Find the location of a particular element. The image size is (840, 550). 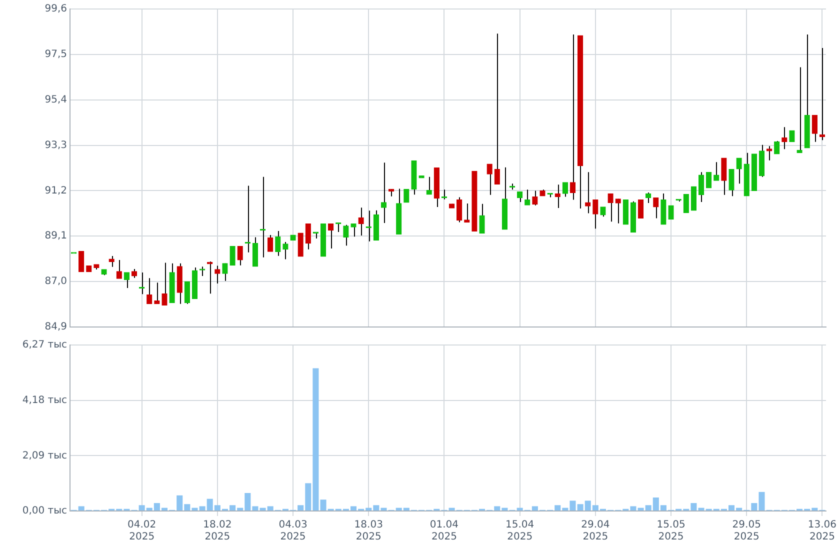

y-tick-label: 0,00 тыс is located at coordinates (44, 511).